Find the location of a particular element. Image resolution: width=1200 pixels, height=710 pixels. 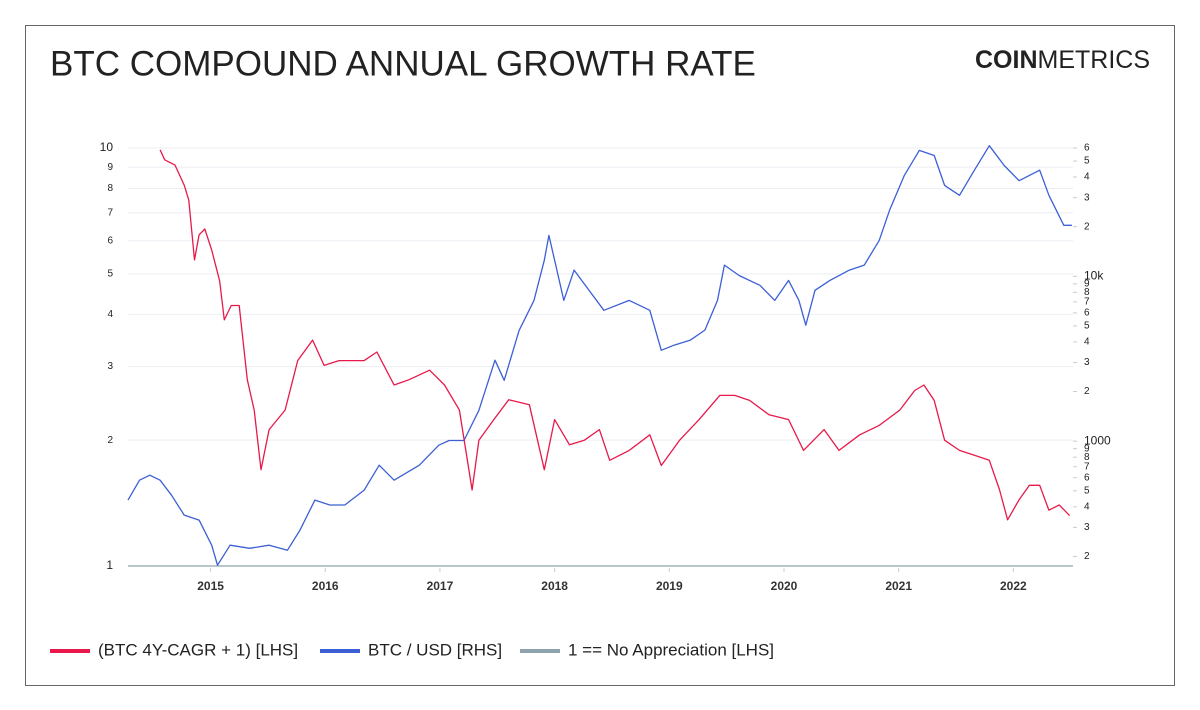

legend-label: 1 == No Appreciation [LHS] is located at coordinates (671, 649).